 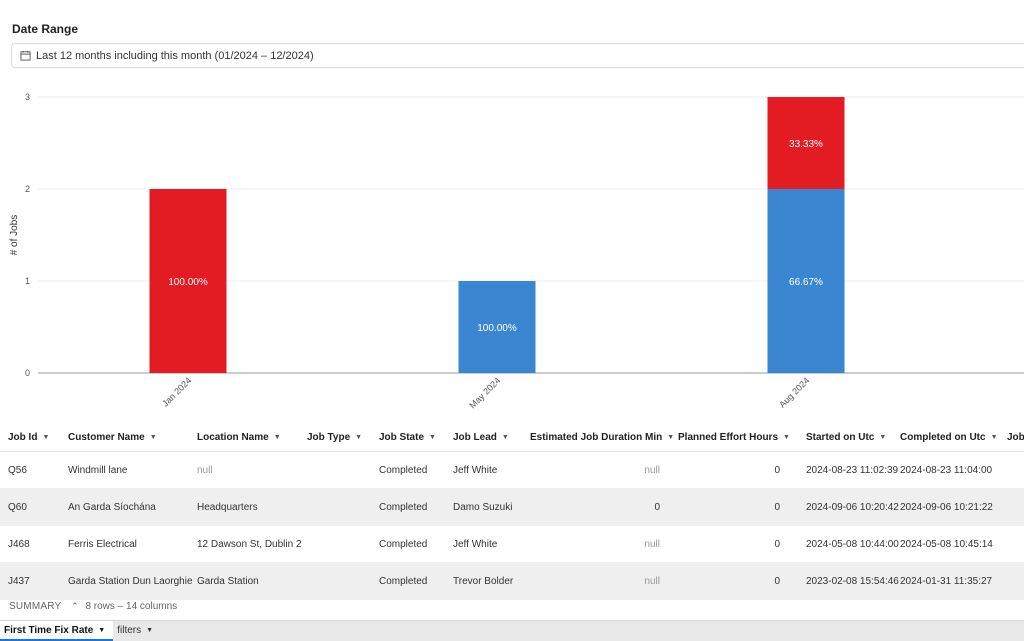 I want to click on column-header: Job Lead ▼, so click(x=481, y=438).